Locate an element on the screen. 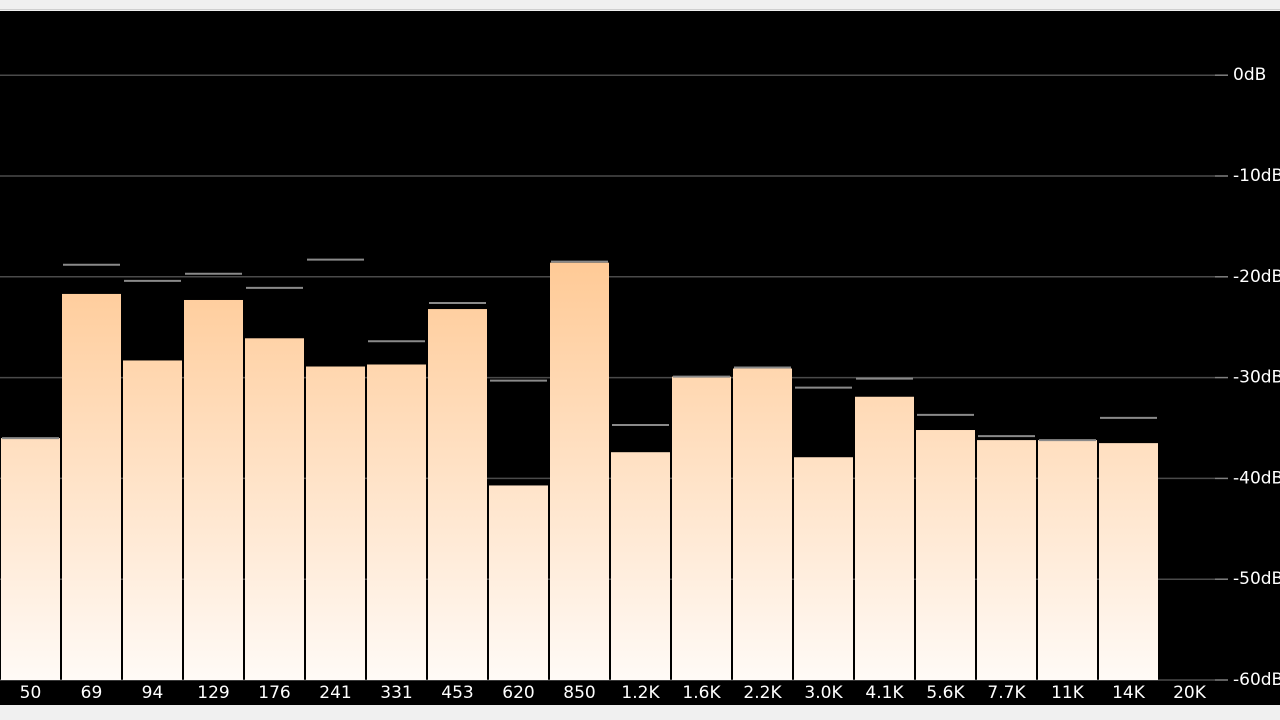 This screenshot has height=720, width=1280. x-tick-label: 11K is located at coordinates (1068, 693).